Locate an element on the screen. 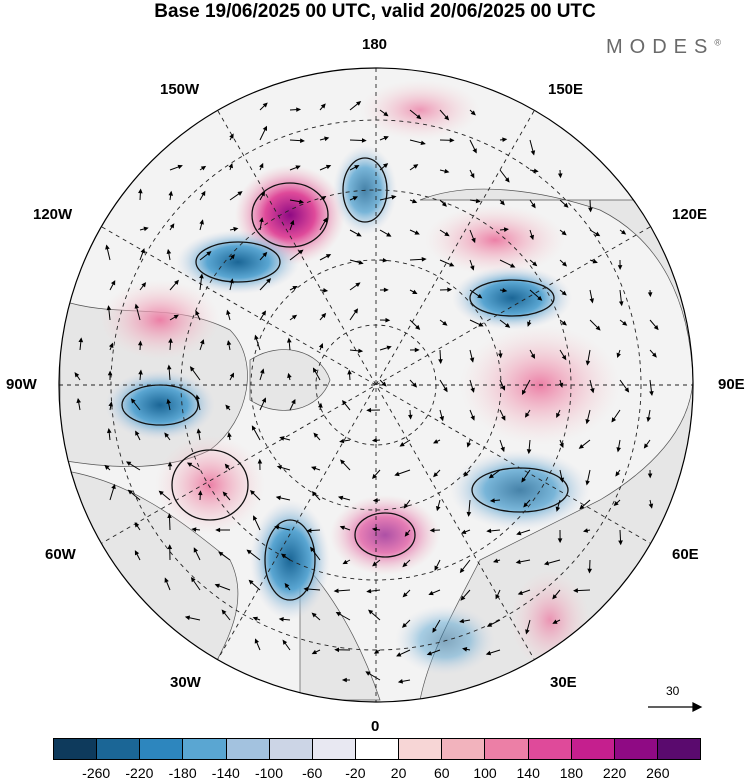 This screenshot has height=783, width=750. brand-logo: MODES® is located at coordinates (663, 47).